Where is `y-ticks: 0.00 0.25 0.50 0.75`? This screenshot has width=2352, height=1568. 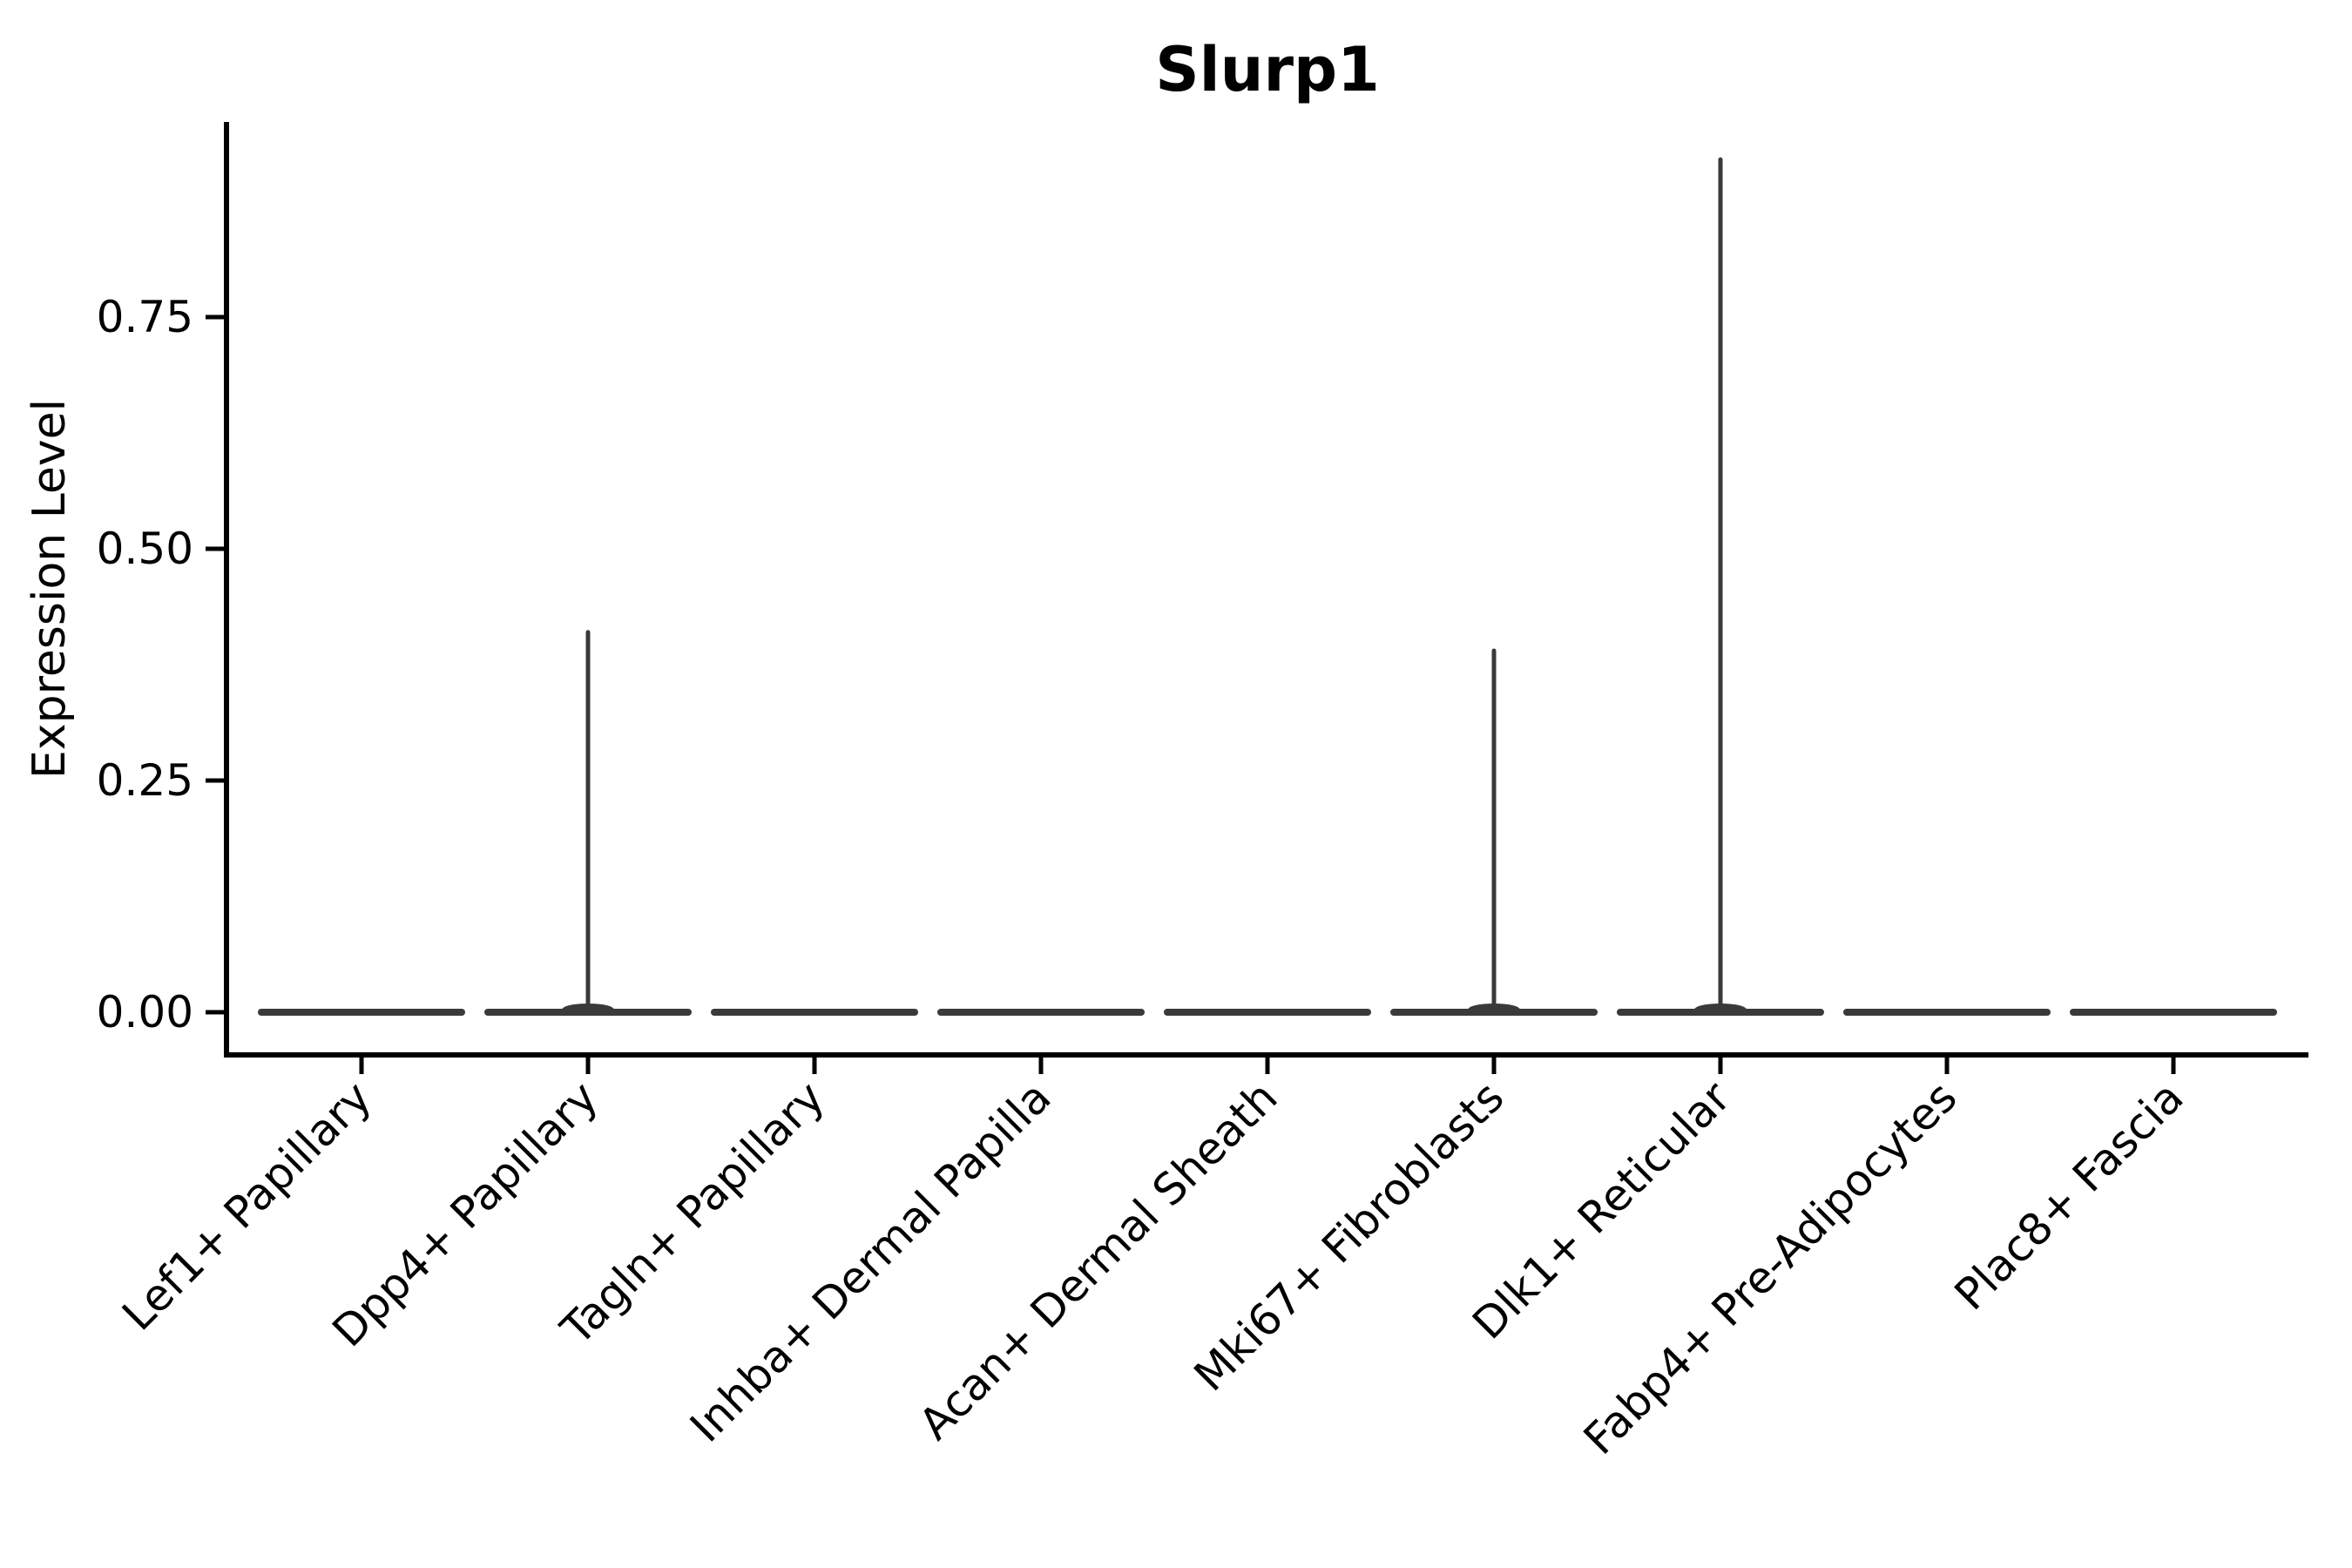 y-ticks: 0.00 0.25 0.50 0.75 is located at coordinates (161, 664).